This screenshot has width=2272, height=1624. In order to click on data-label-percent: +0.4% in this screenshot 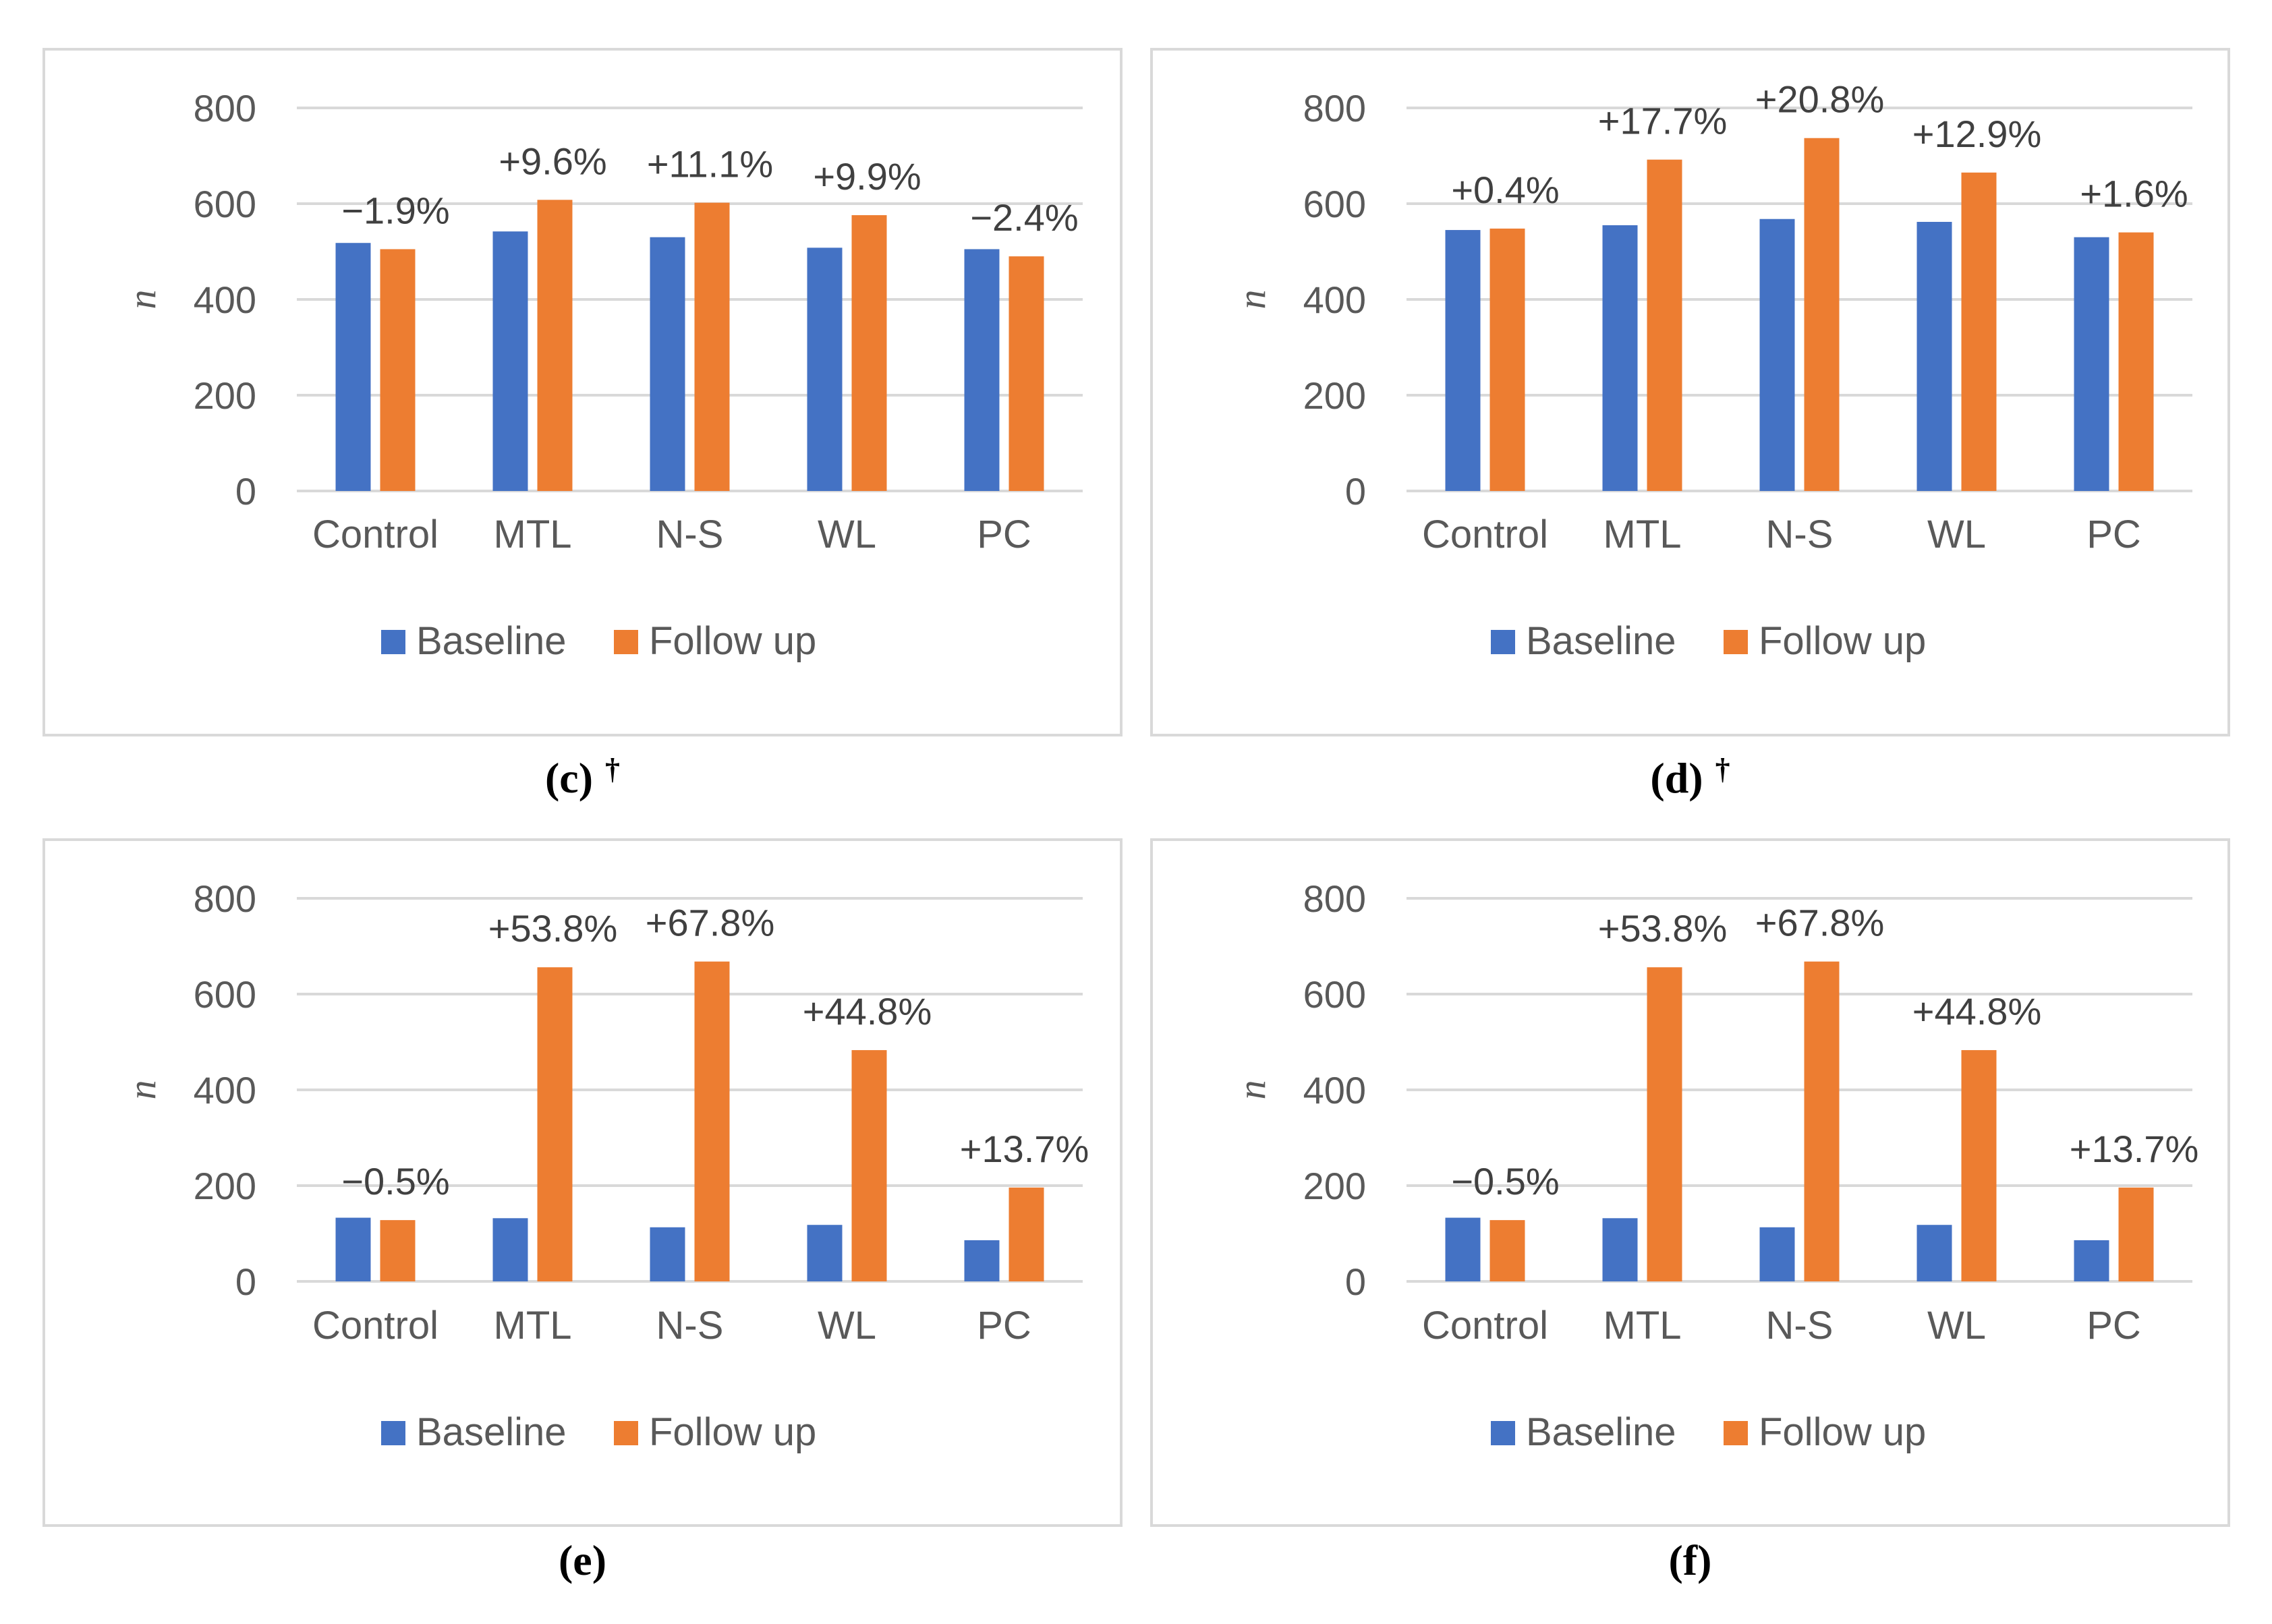, I will do `click(1505, 190)`.